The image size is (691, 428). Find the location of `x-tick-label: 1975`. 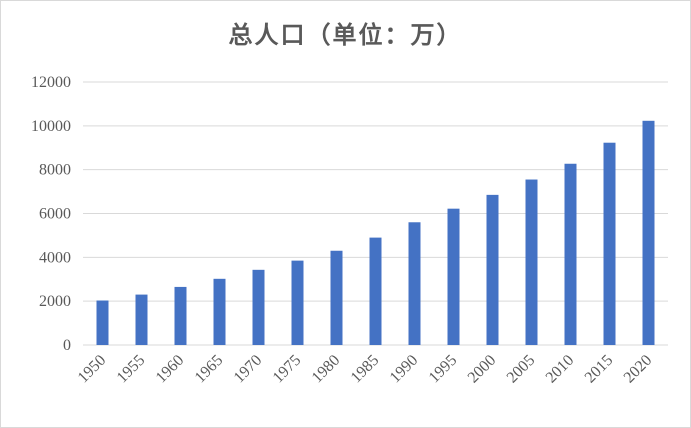

x-tick-label: 1975 is located at coordinates (287, 369).